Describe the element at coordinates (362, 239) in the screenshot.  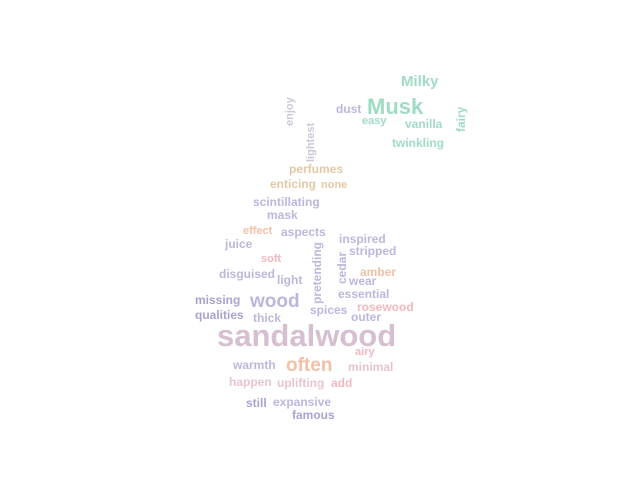
I see `word-inspired: inspired` at that location.